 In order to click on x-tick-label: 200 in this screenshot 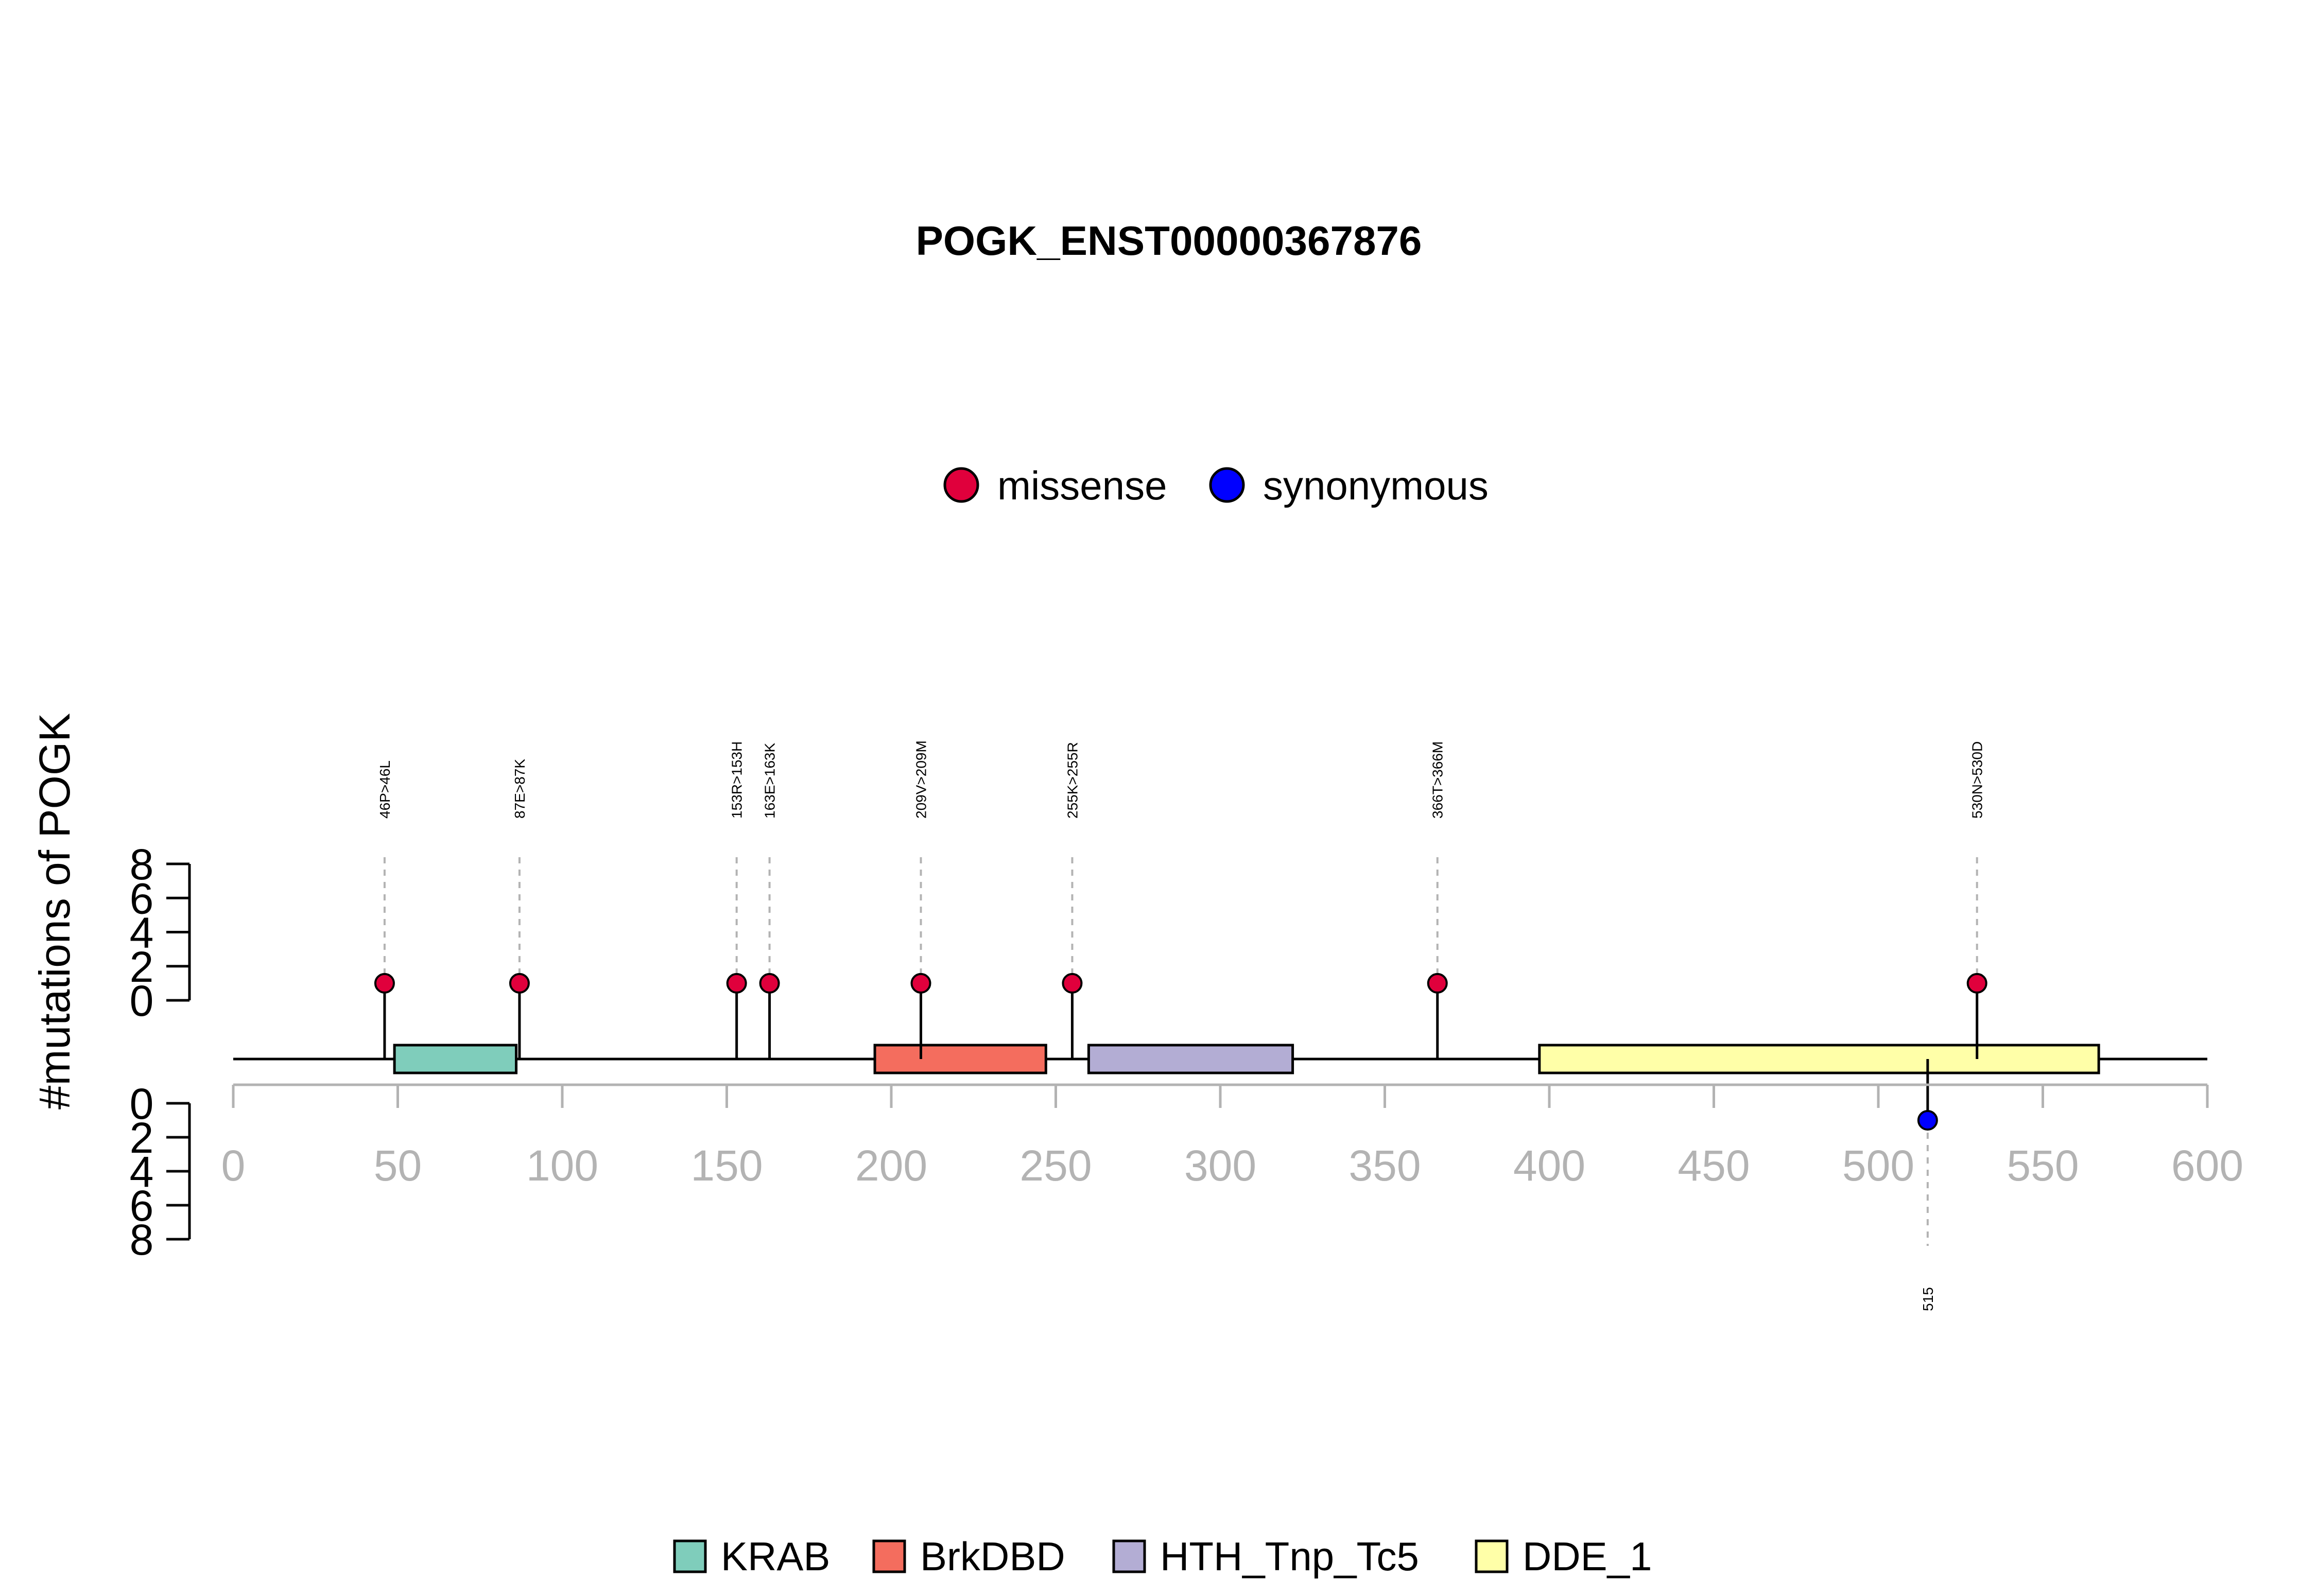, I will do `click(891, 1165)`.